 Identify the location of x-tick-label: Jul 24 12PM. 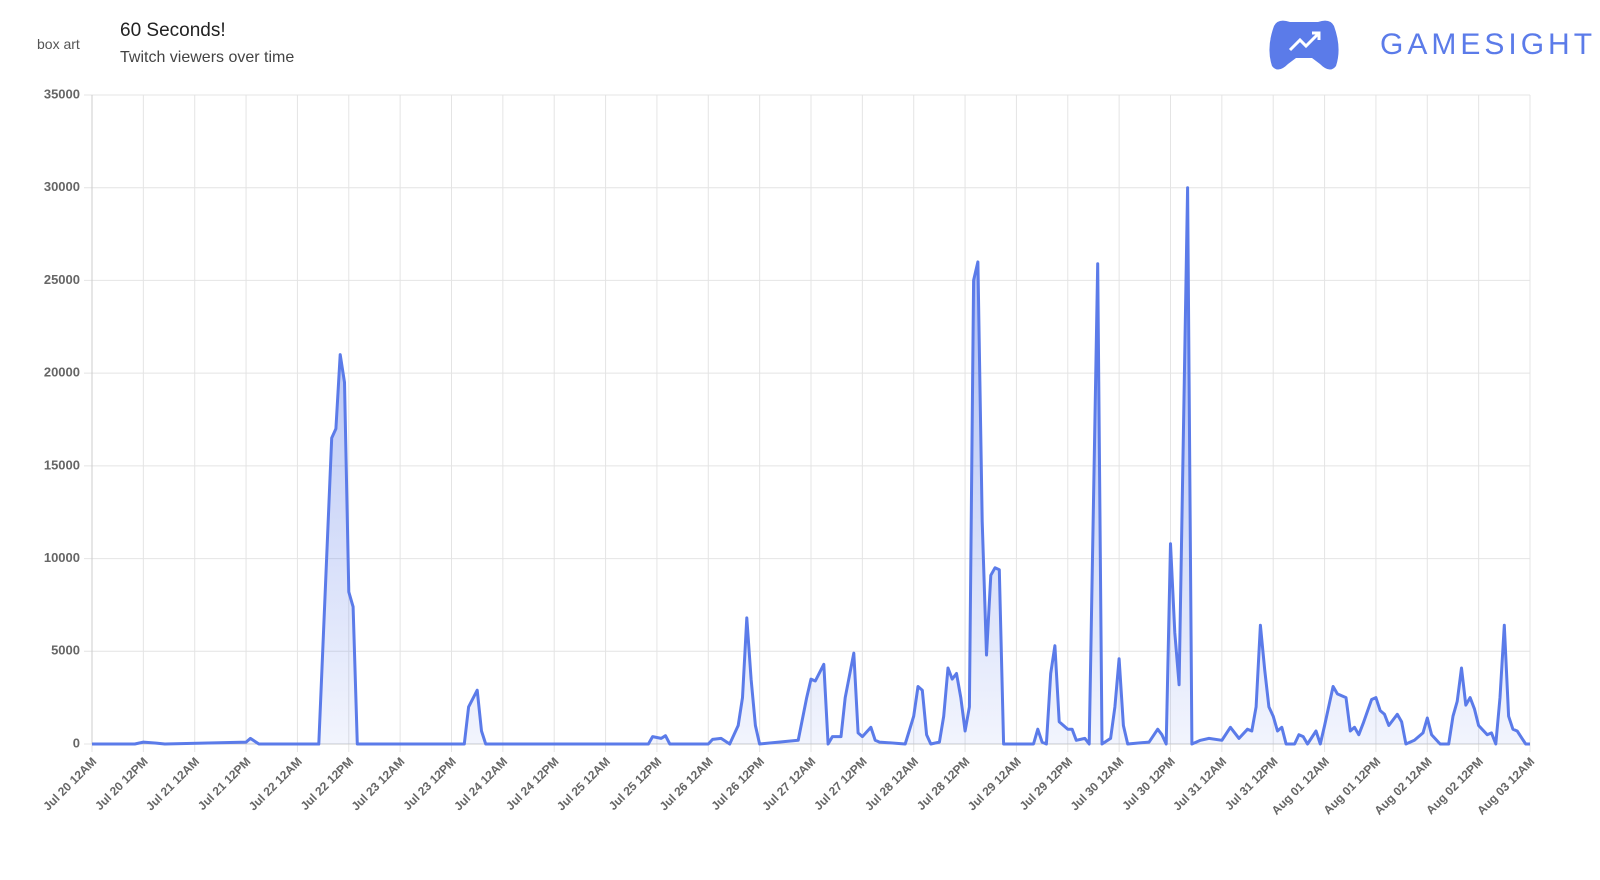
(532, 783).